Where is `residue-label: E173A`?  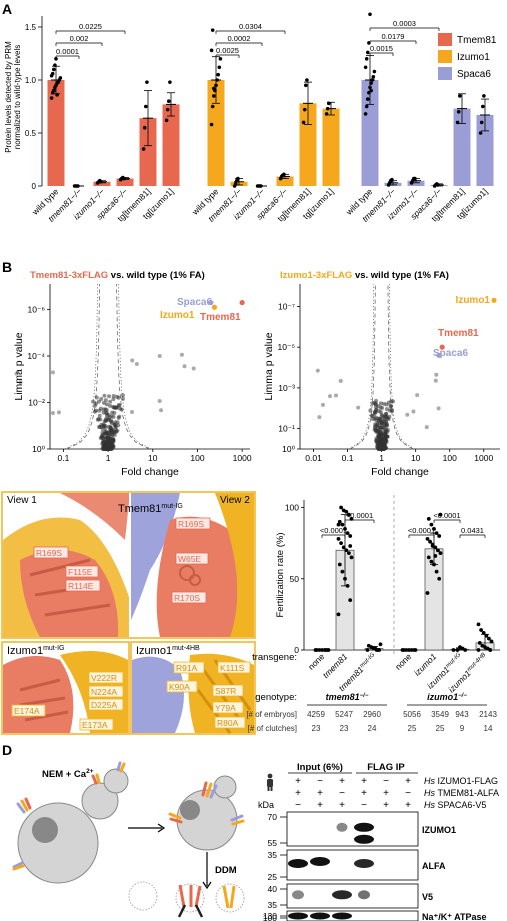
residue-label: E173A is located at coordinates (95, 725).